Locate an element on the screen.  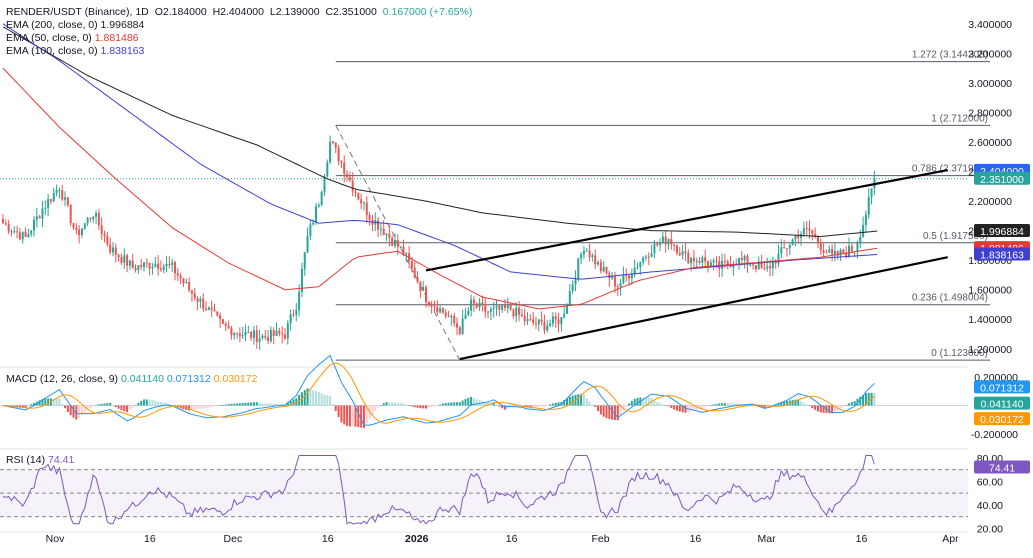
open-value: 2.184000 is located at coordinates (184, 12).